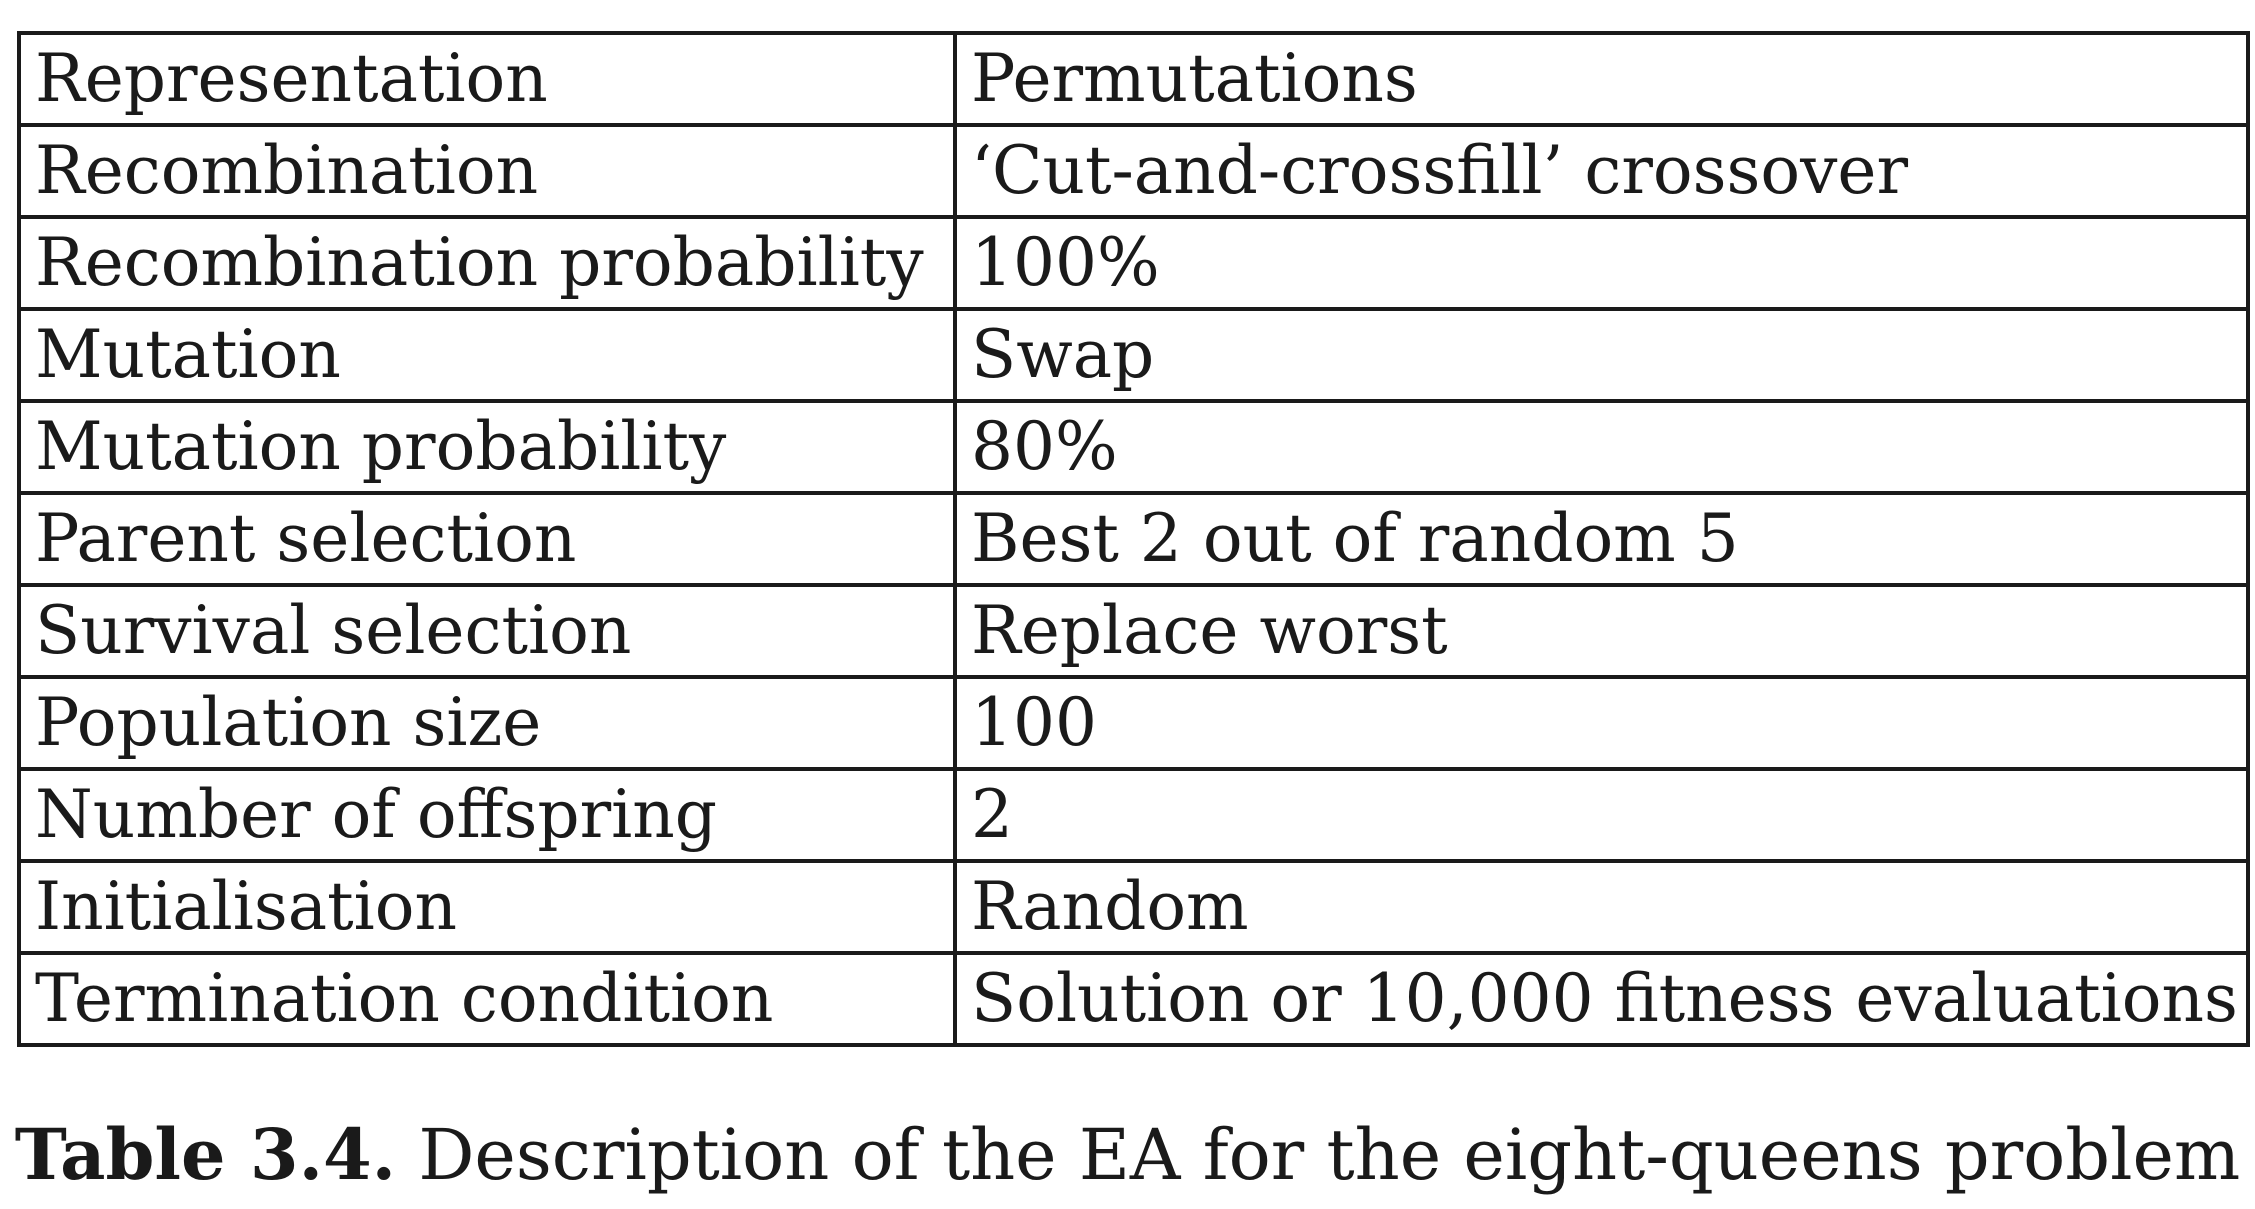 This screenshot has width=2255, height=1209. I want to click on value-cell: Random, so click(1601, 907).